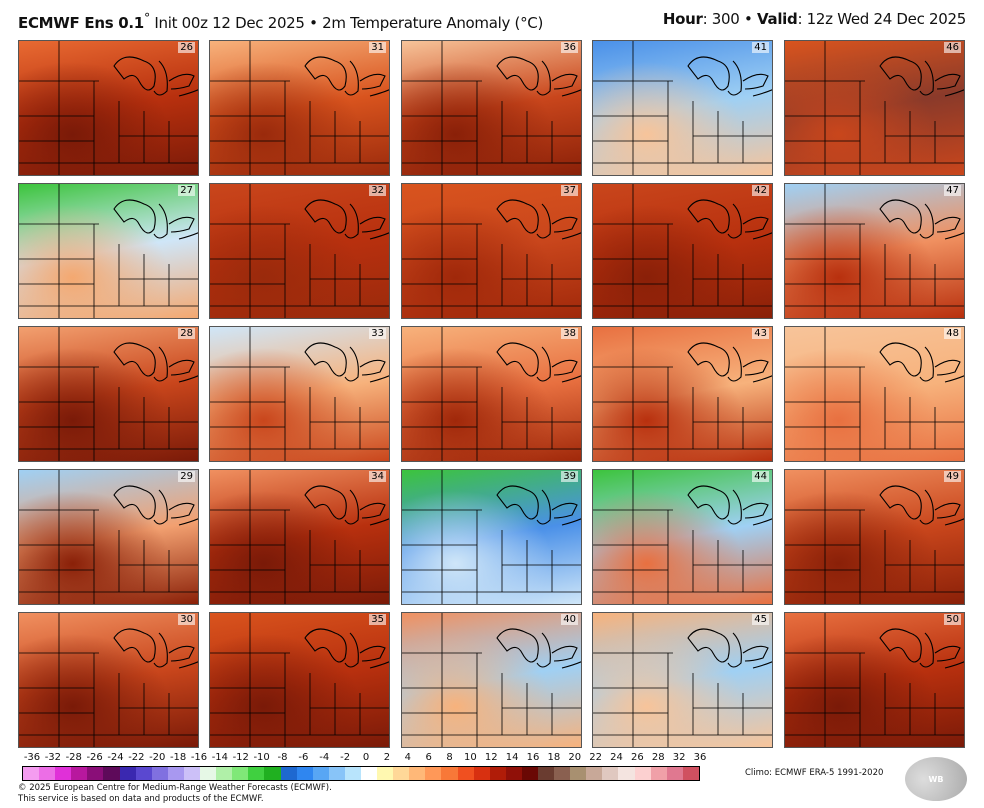  What do you see at coordinates (186, 190) in the screenshot?
I see `member-number: 27` at bounding box center [186, 190].